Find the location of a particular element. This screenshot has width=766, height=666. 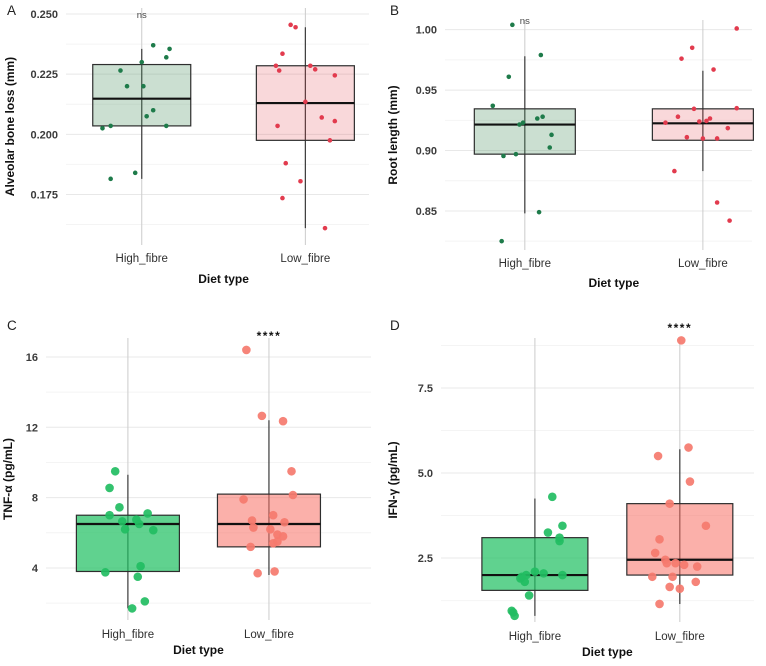

panel-letter: C is located at coordinates (12, 325).